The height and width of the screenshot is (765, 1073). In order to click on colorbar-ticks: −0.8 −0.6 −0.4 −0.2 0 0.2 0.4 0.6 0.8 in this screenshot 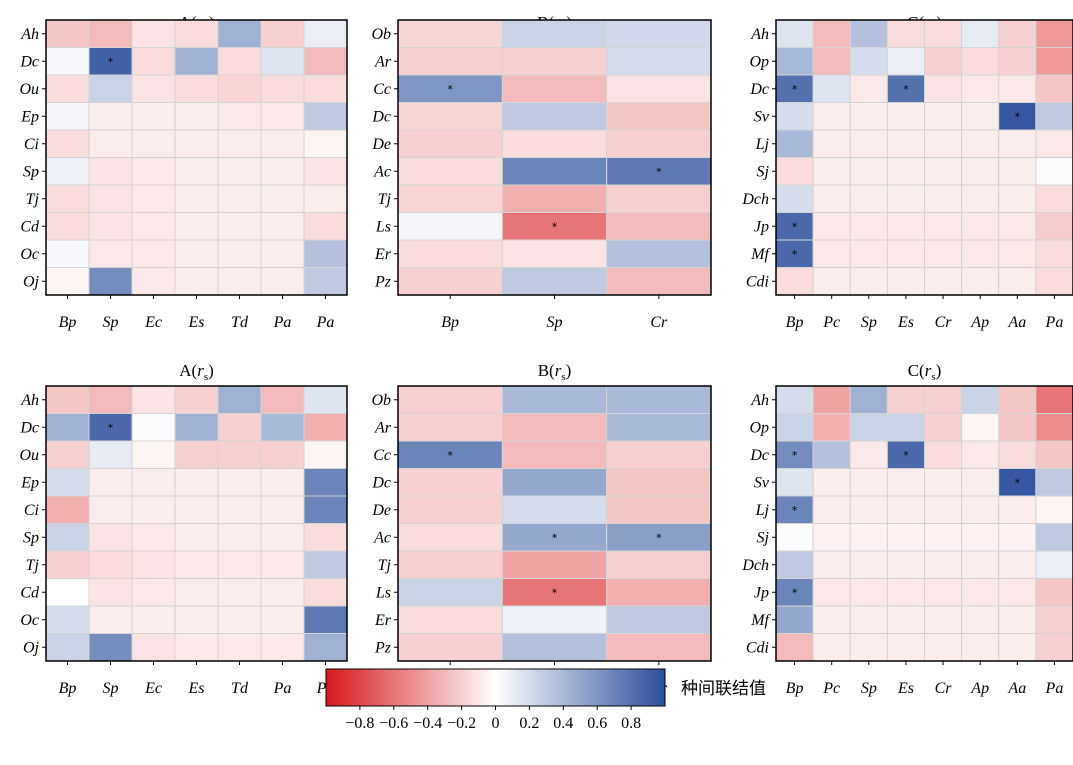, I will do `click(493, 719)`.